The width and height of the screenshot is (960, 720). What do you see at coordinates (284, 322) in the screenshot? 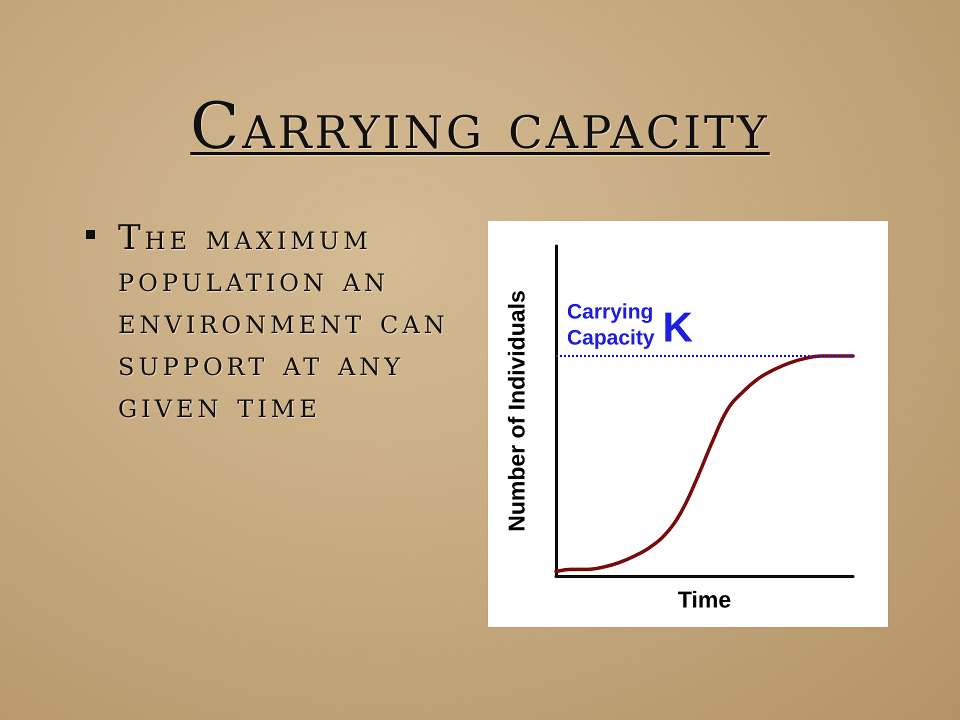
I see `text: The maximum population an environment can support at any given time` at bounding box center [284, 322].